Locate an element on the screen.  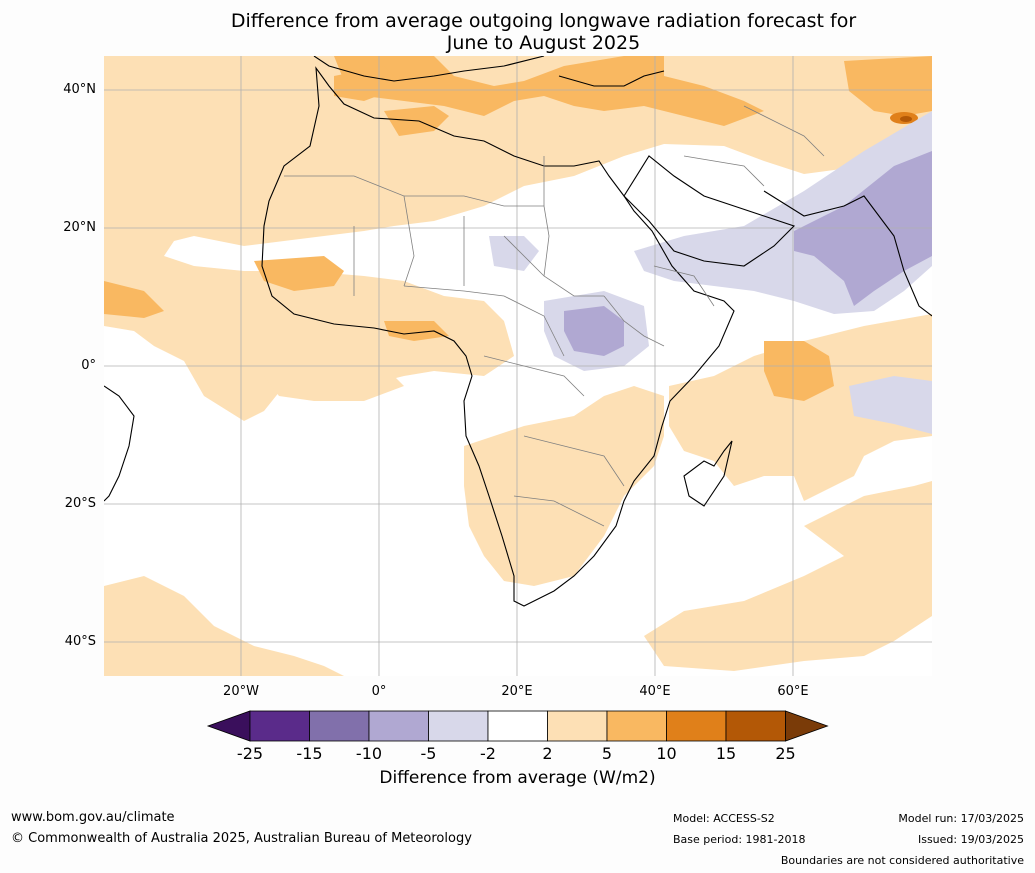
x-tick-label: 20°W is located at coordinates (241, 691).